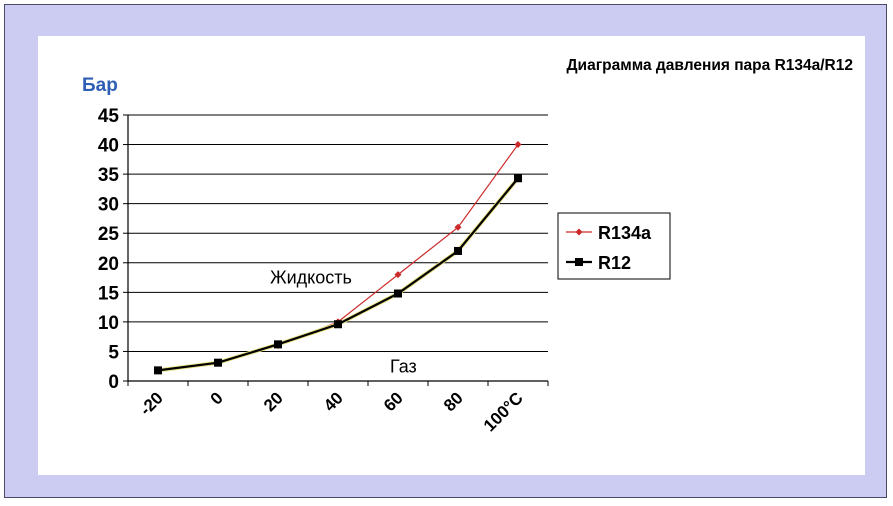 The image size is (893, 506). What do you see at coordinates (403, 366) in the screenshot?
I see `annotation-gas: Газ` at bounding box center [403, 366].